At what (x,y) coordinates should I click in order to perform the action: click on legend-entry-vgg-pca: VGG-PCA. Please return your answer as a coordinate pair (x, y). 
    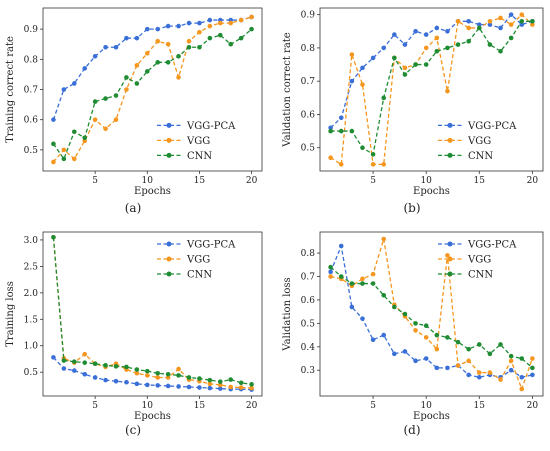
    Looking at the image, I should click on (211, 126).